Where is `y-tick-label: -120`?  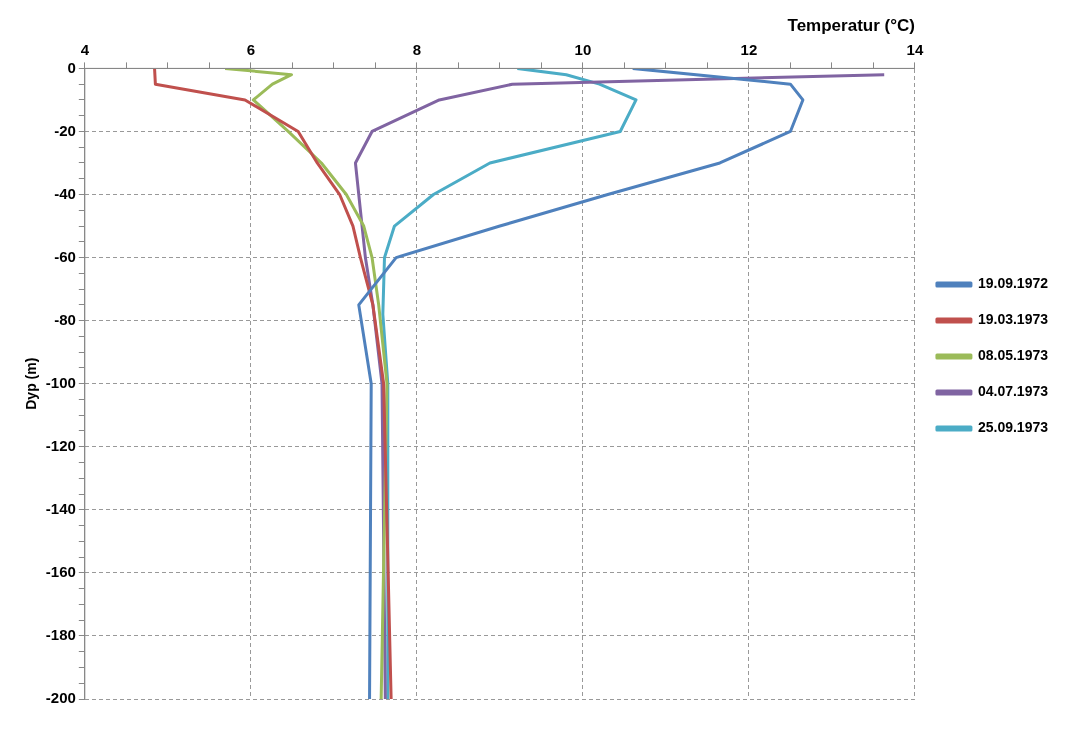 y-tick-label: -120 is located at coordinates (60, 445).